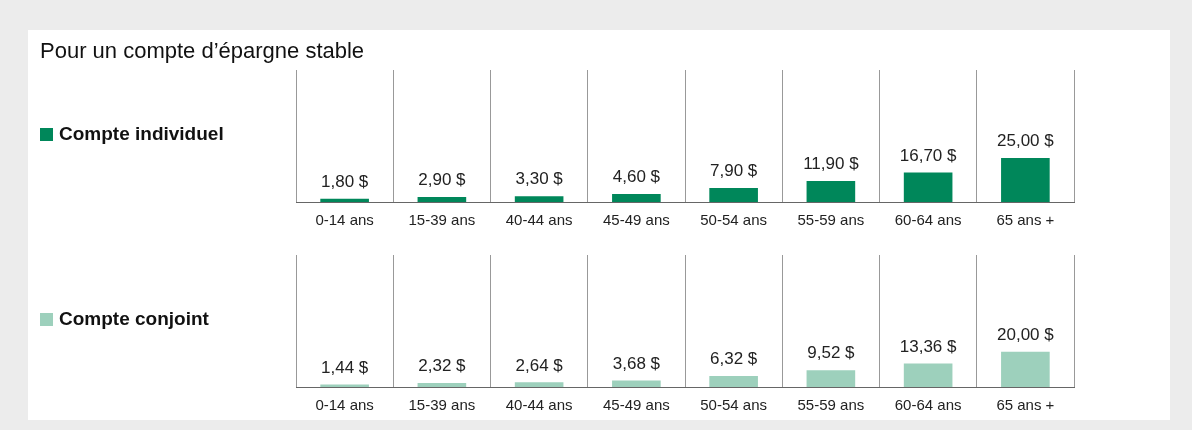  Describe the element at coordinates (539, 365) in the screenshot. I see `data-label: 2,64 $` at that location.